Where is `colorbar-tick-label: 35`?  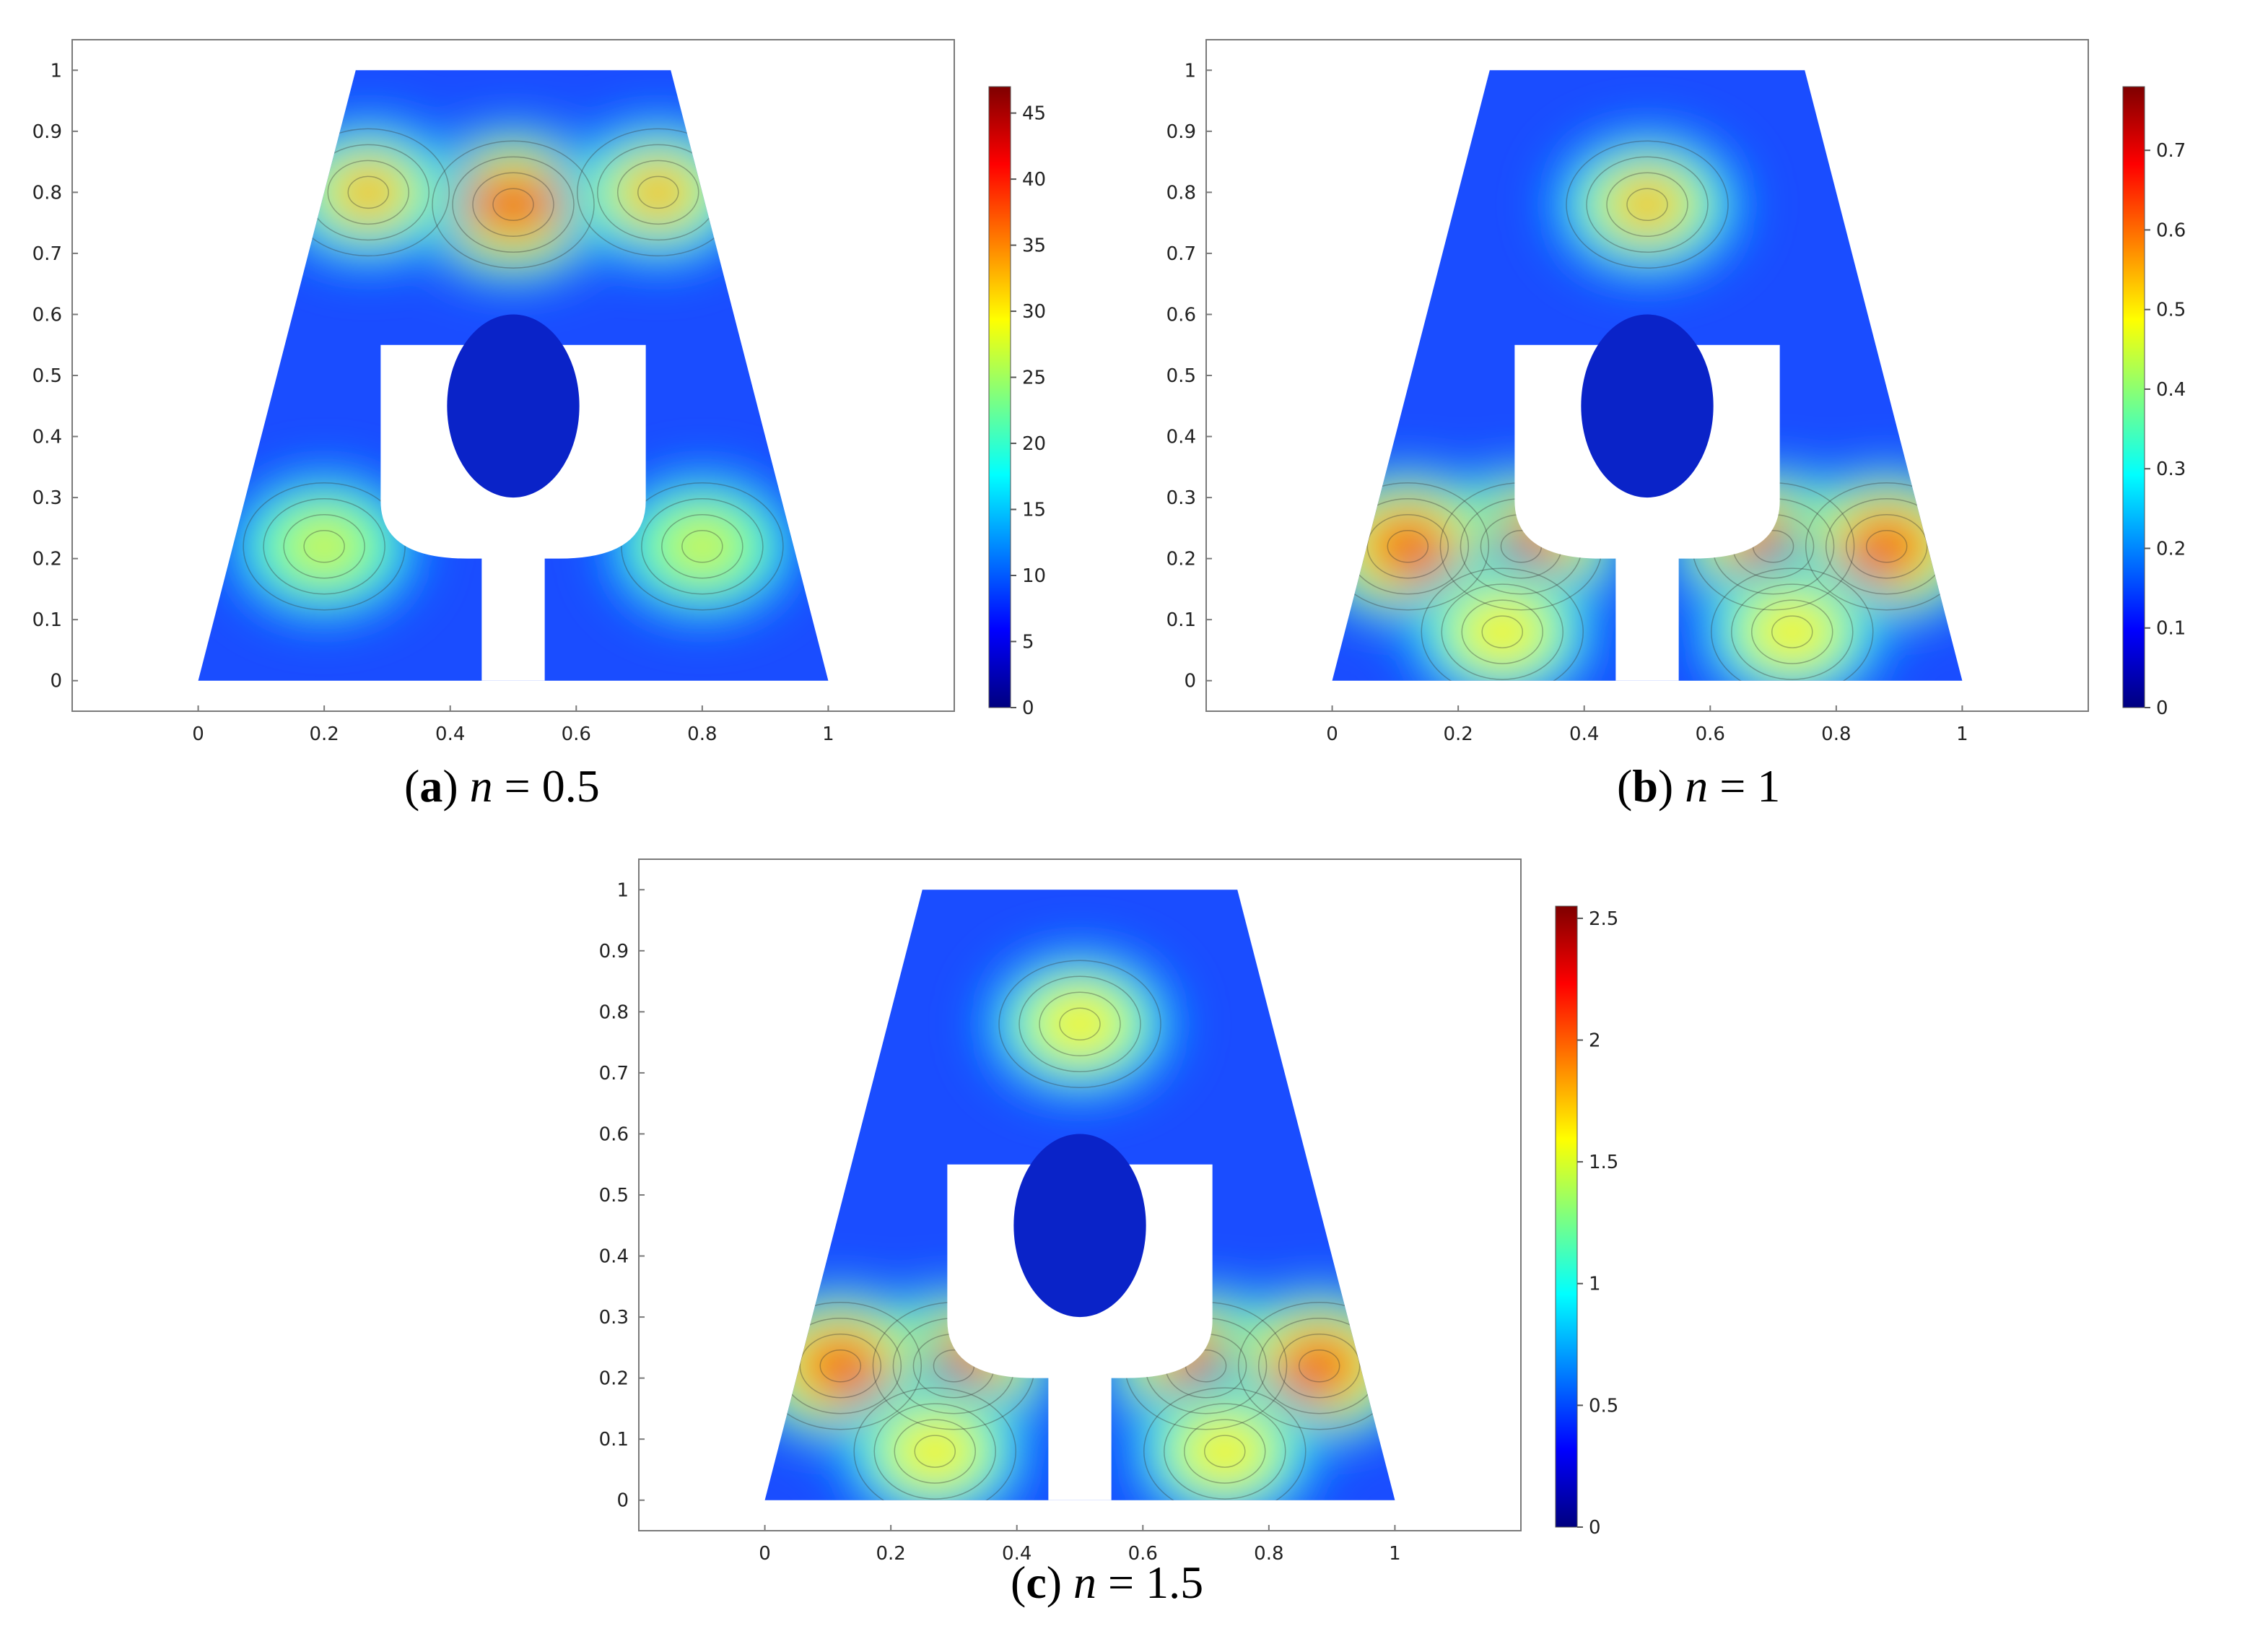
colorbar-tick-label: 35 is located at coordinates (1034, 246).